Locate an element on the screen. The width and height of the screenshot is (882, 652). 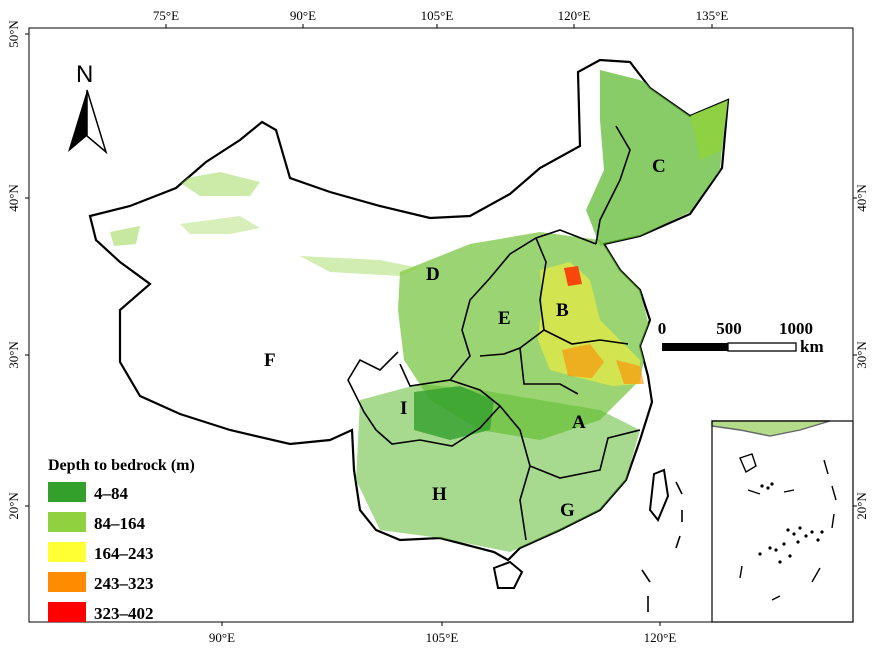
depth-zone-sichuan is located at coordinates (454, 413).